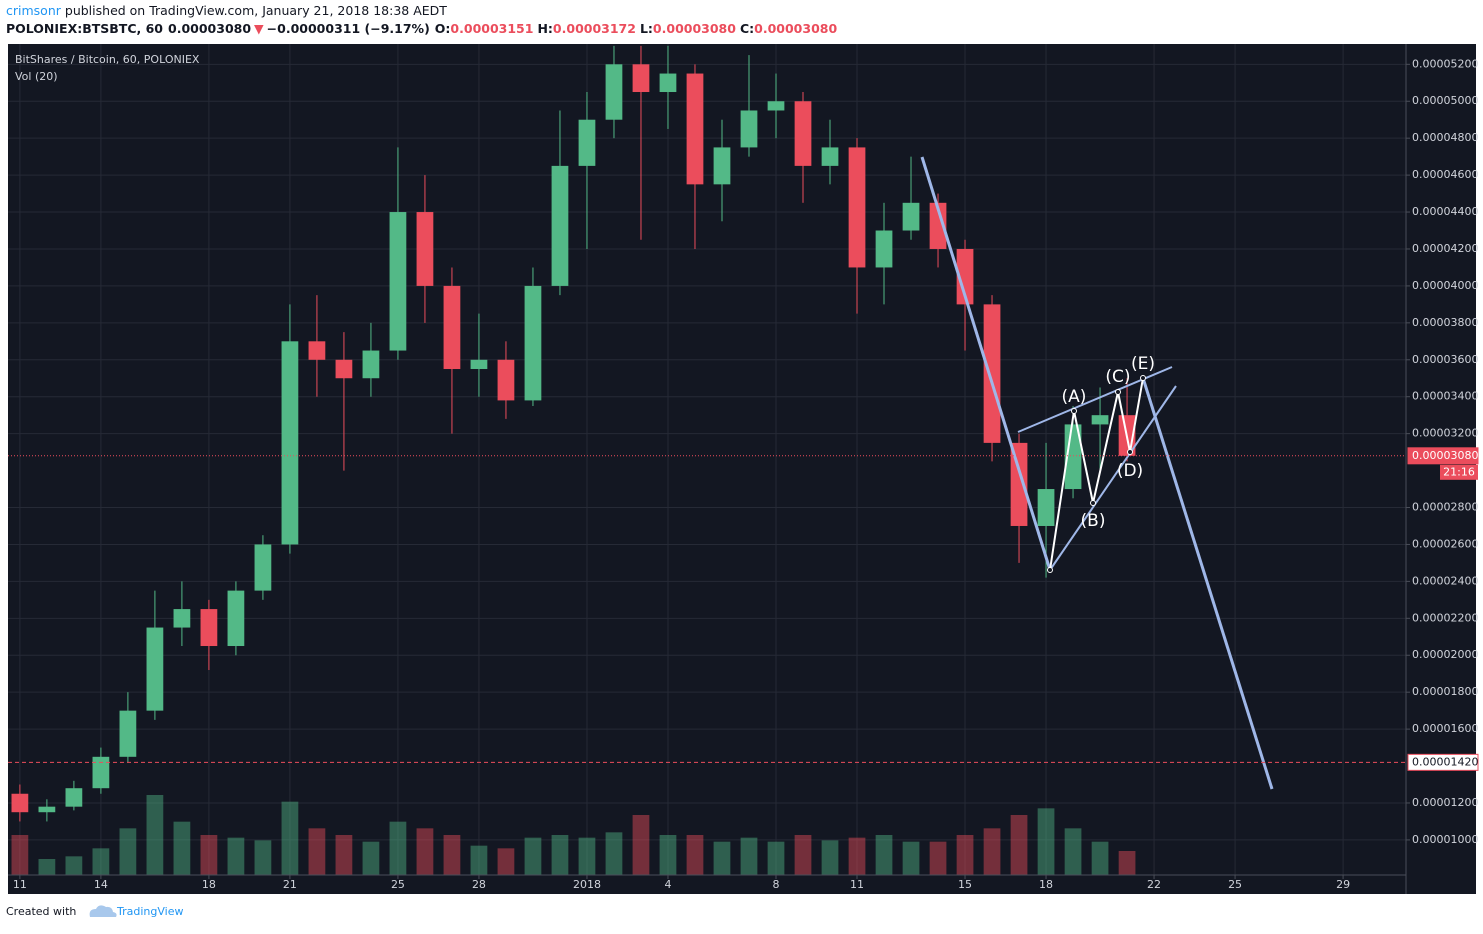 Image resolution: width=1483 pixels, height=934 pixels. Describe the element at coordinates (479, 884) in the screenshot. I see `x-tick-label: 28` at that location.